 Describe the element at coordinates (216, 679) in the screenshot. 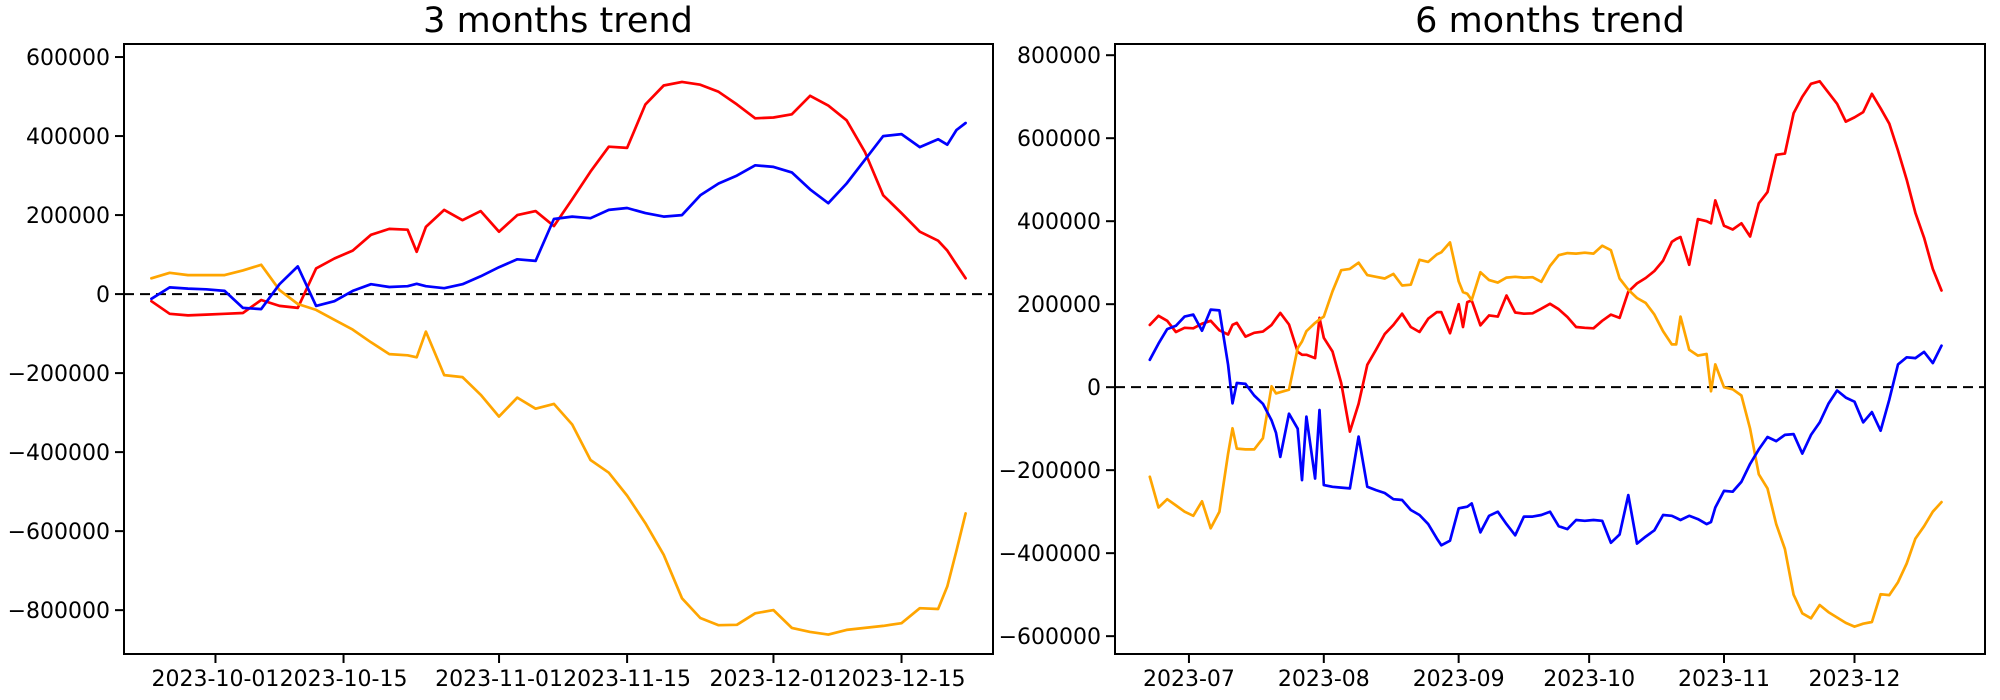

I see `x-tick-label: 2023-10-01` at that location.